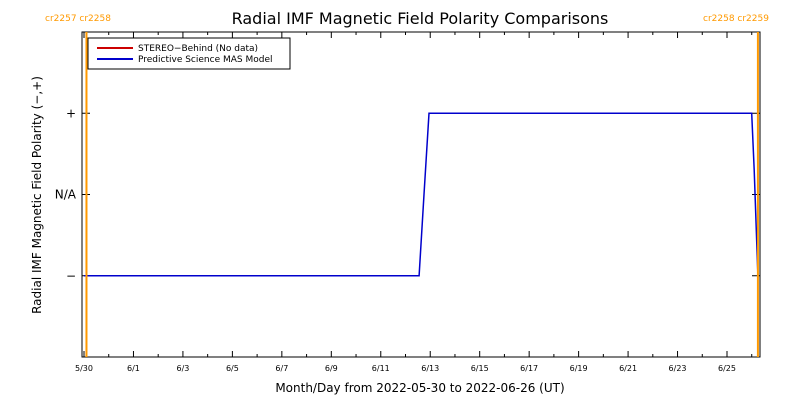  I want to click on x-tick-label: 6/1, so click(133, 368).